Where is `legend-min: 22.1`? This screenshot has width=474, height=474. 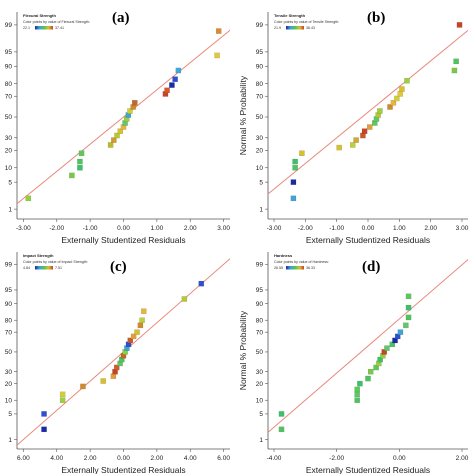
legend-min: 22.1 is located at coordinates (26, 28).